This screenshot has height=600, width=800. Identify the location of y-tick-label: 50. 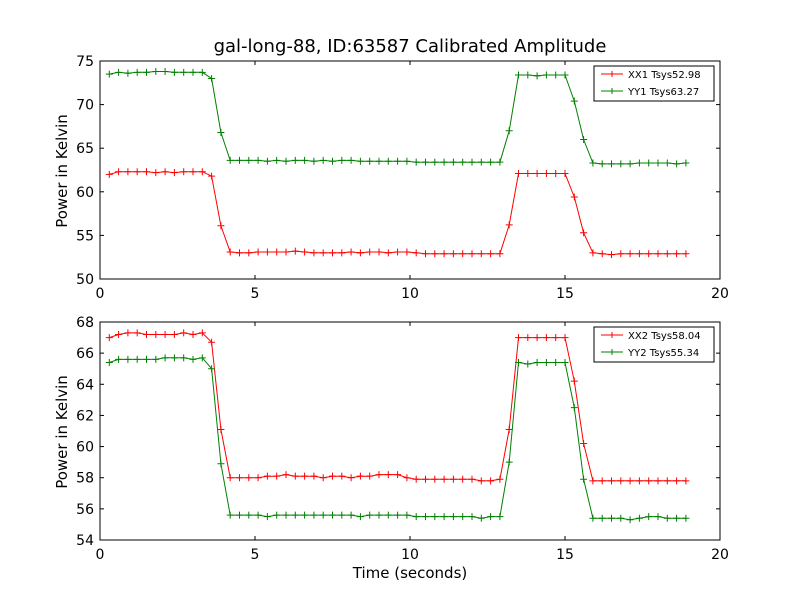
(85, 280).